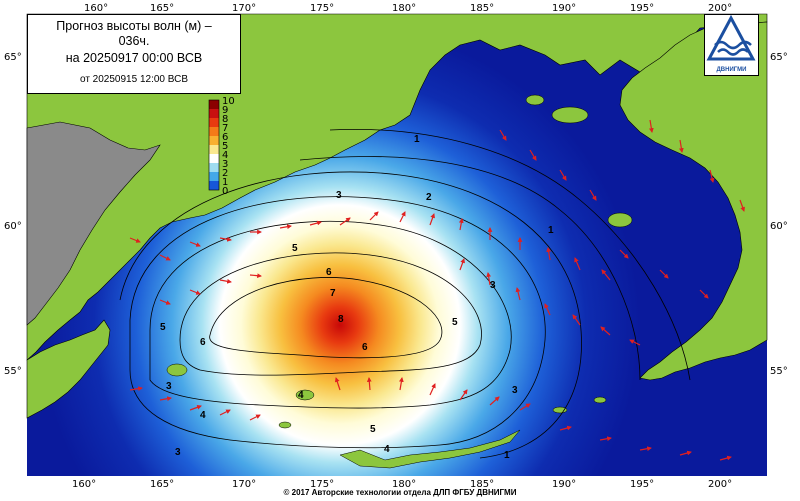 The height and width of the screenshot is (501, 800). I want to click on dvnigmi-logo: ДВНИГМИ, so click(731, 45).